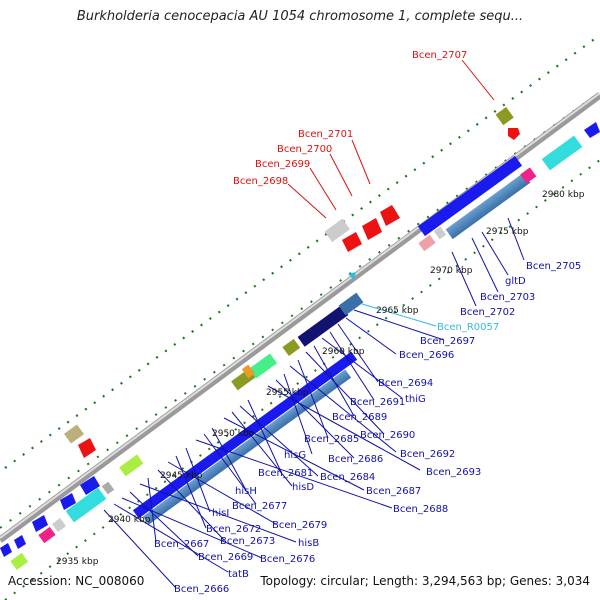 This screenshot has width=600, height=600. Describe the element at coordinates (87, 448) in the screenshot. I see `feature-red-left` at that location.